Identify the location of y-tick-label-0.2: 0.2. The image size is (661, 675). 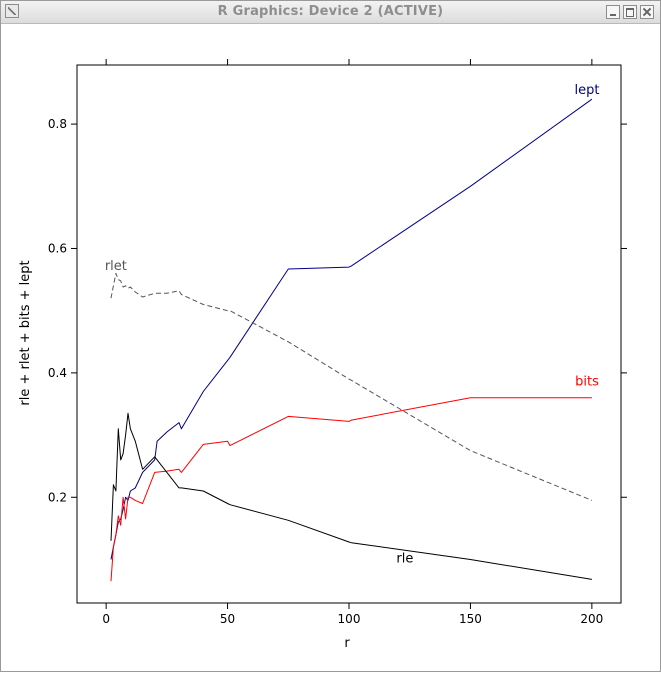
(57, 497).